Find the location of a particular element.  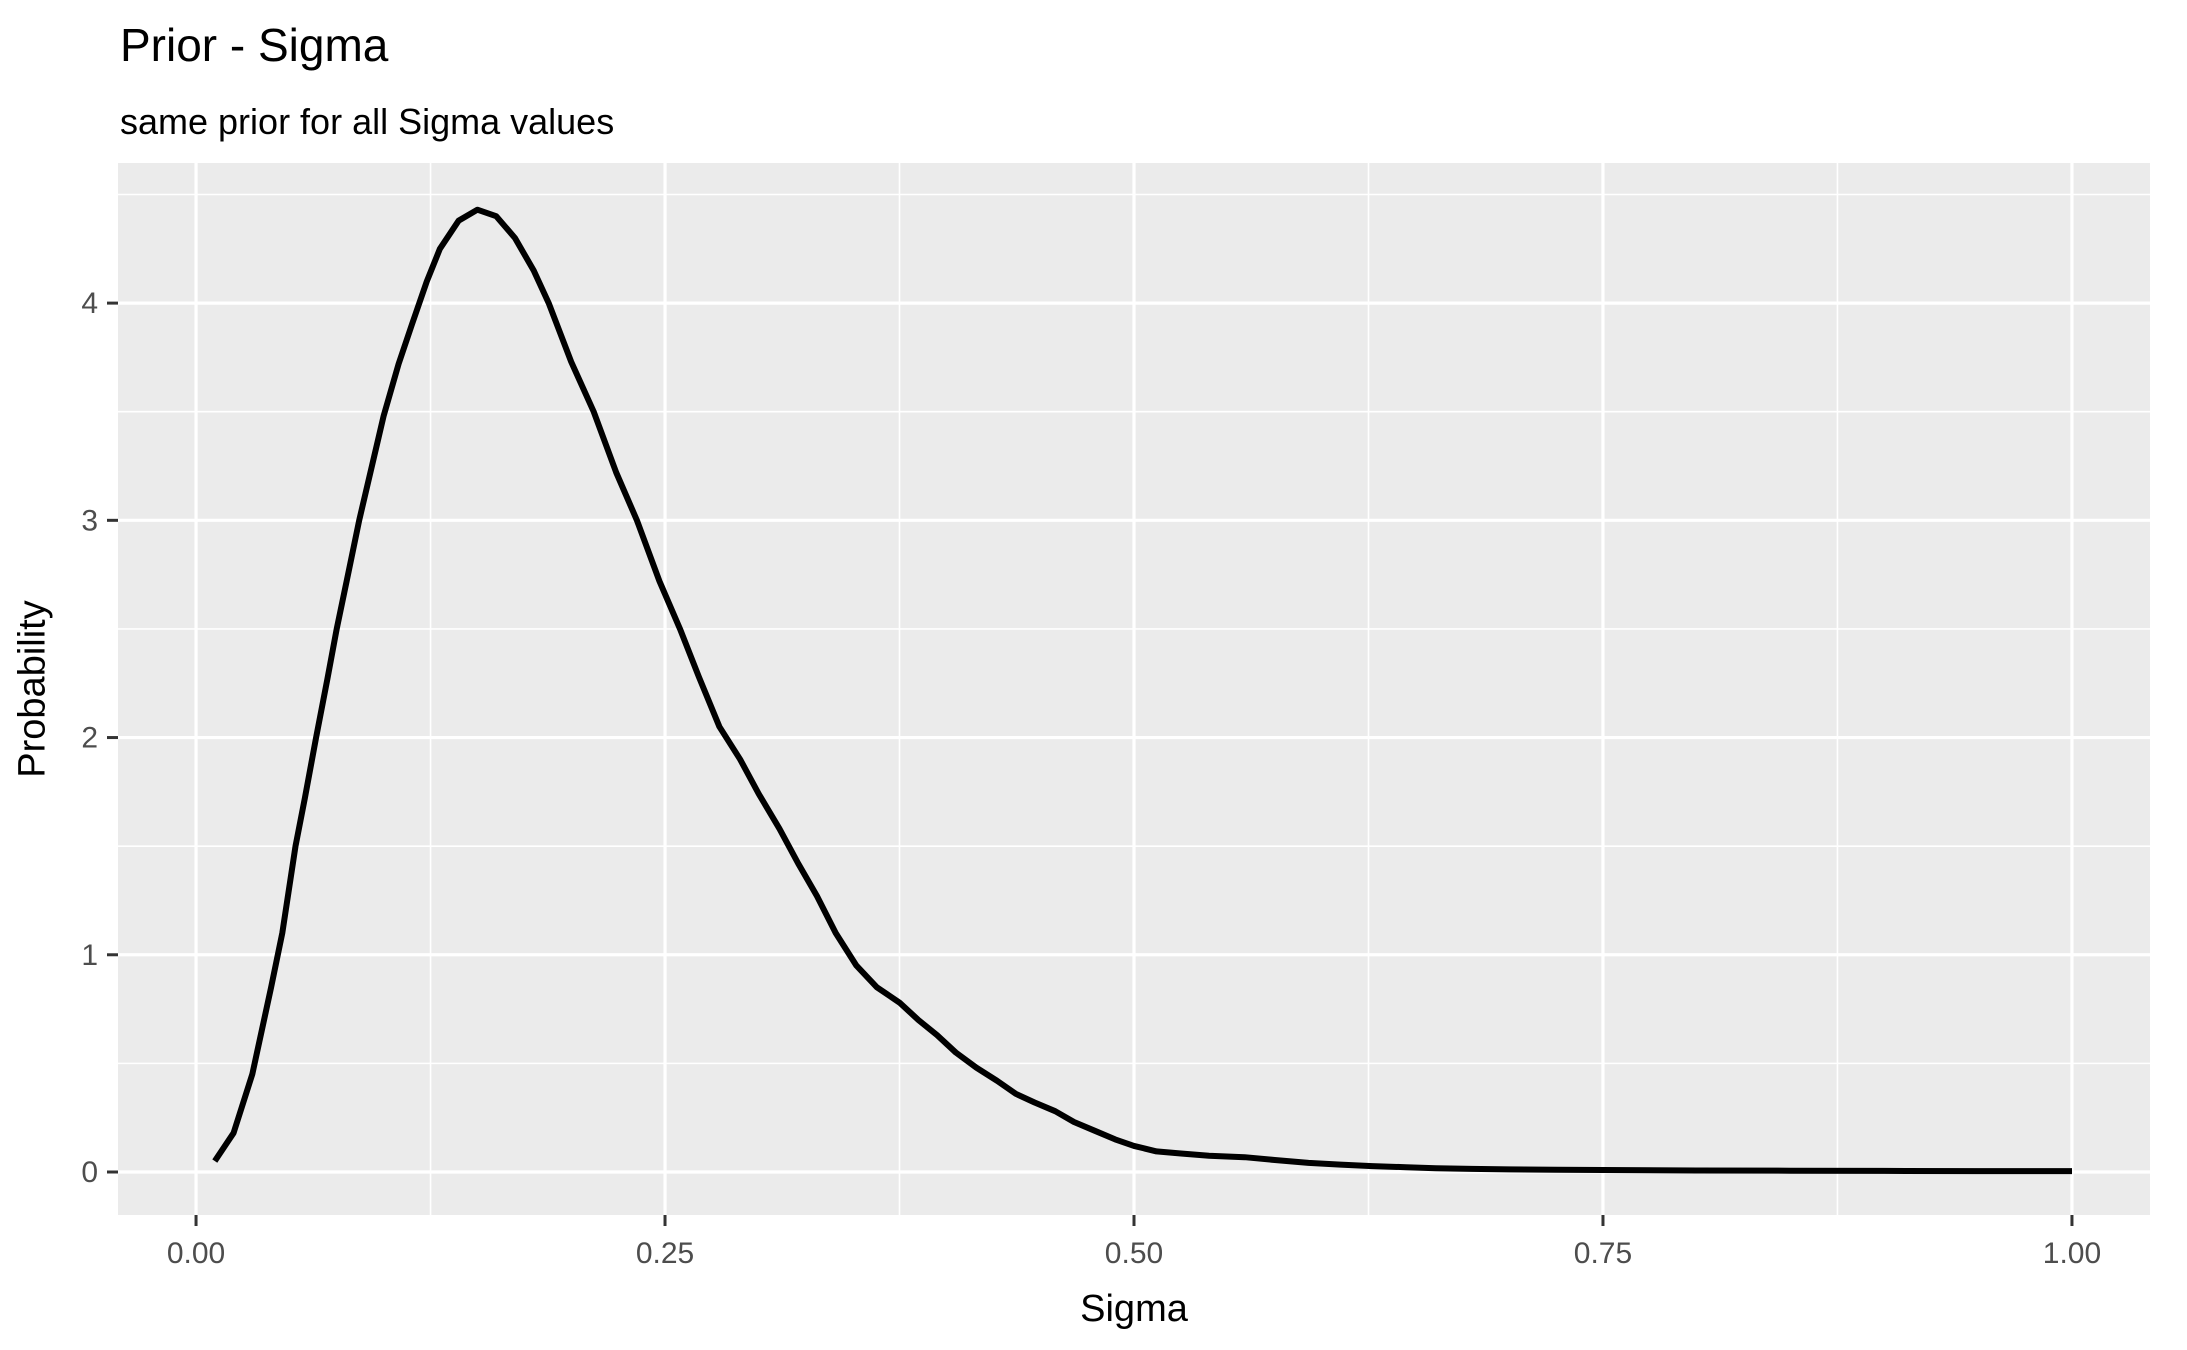

x-axis-title: Sigma is located at coordinates (1134, 1309).